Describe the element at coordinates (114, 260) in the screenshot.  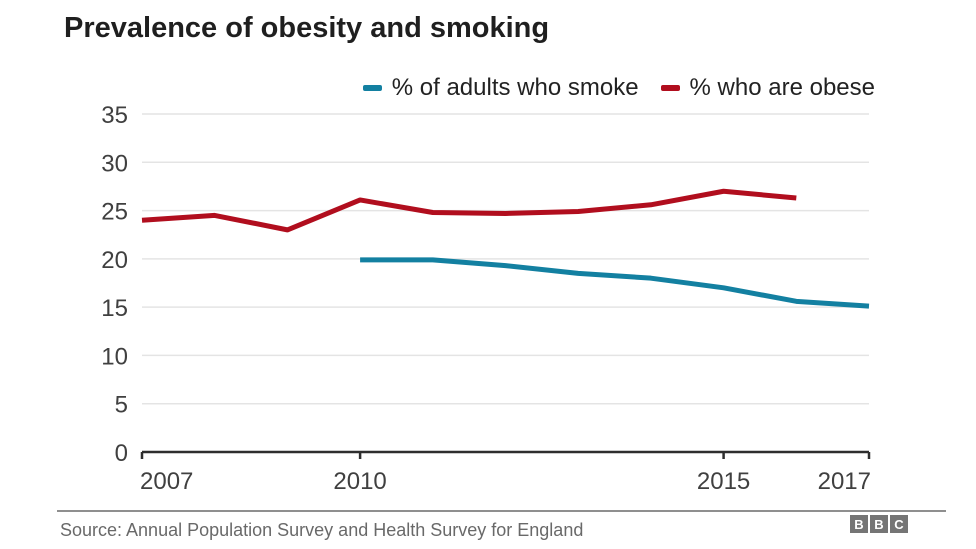
I see `y-axis-label: 20` at that location.